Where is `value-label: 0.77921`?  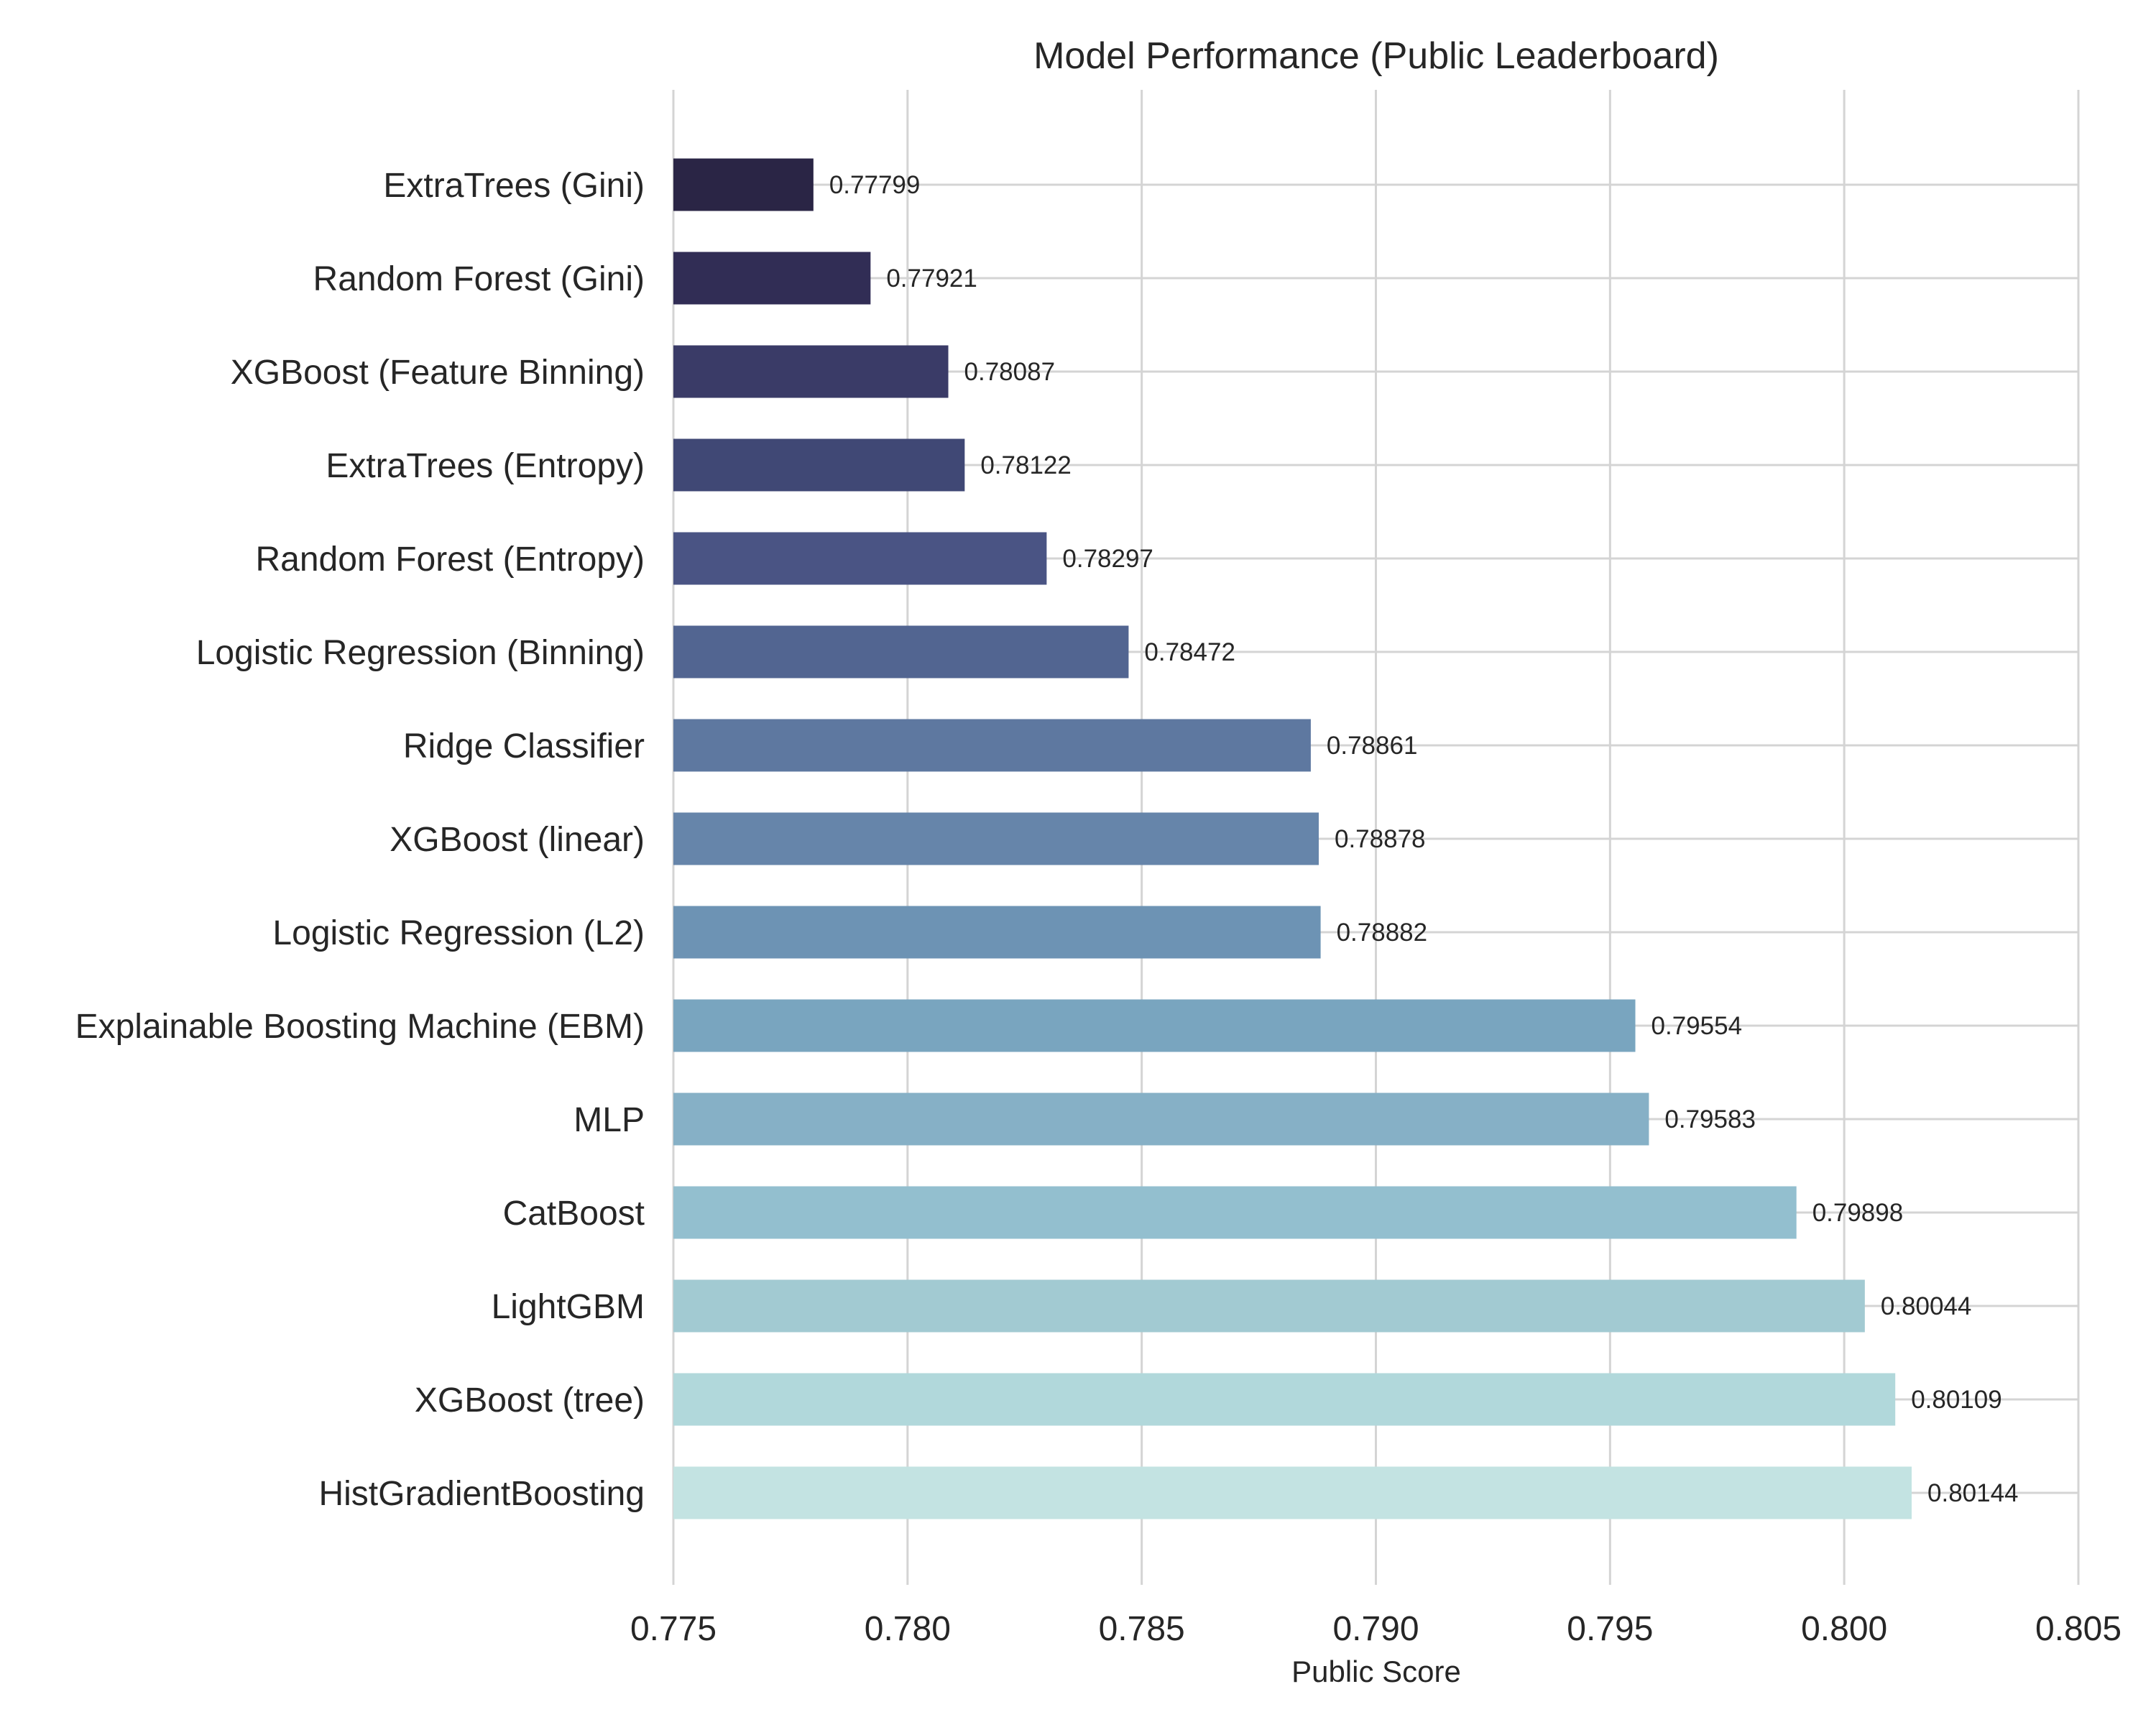 value-label: 0.77921 is located at coordinates (931, 278).